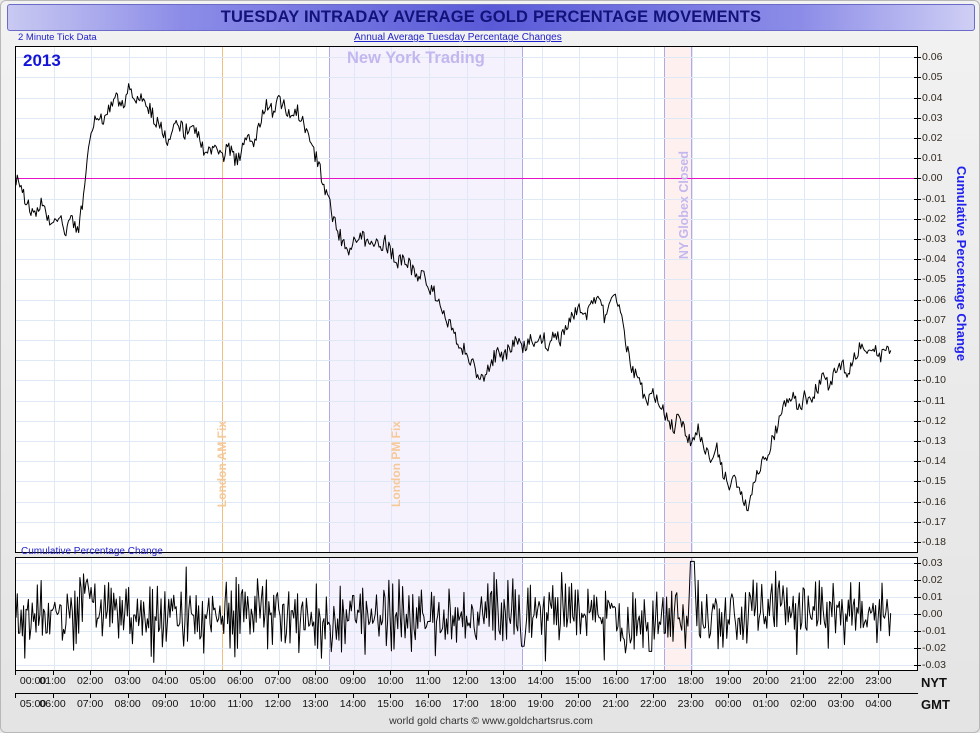 The image size is (980, 733). What do you see at coordinates (315, 704) in the screenshot?
I see `x-tick-label-gmt: 13:00` at bounding box center [315, 704].